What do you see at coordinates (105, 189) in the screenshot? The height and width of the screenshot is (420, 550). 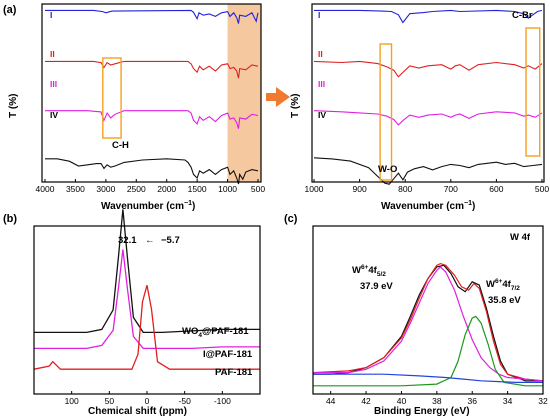 I see `panel-a-tick-label: 3000` at bounding box center [105, 189].